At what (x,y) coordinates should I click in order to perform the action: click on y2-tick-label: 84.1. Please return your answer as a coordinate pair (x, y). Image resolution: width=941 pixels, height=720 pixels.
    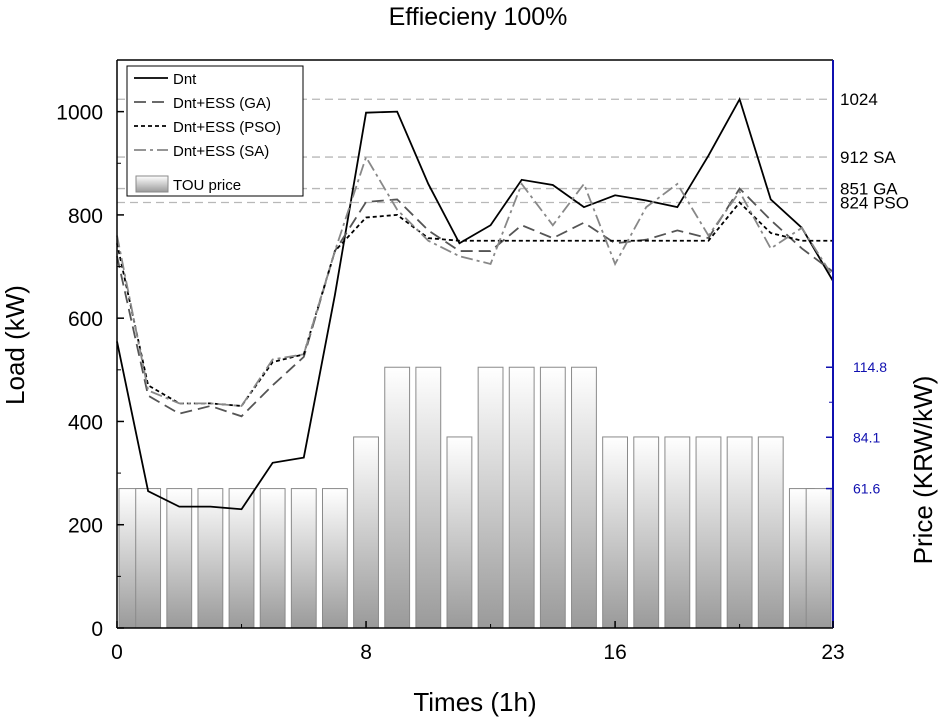
    Looking at the image, I should click on (866, 437).